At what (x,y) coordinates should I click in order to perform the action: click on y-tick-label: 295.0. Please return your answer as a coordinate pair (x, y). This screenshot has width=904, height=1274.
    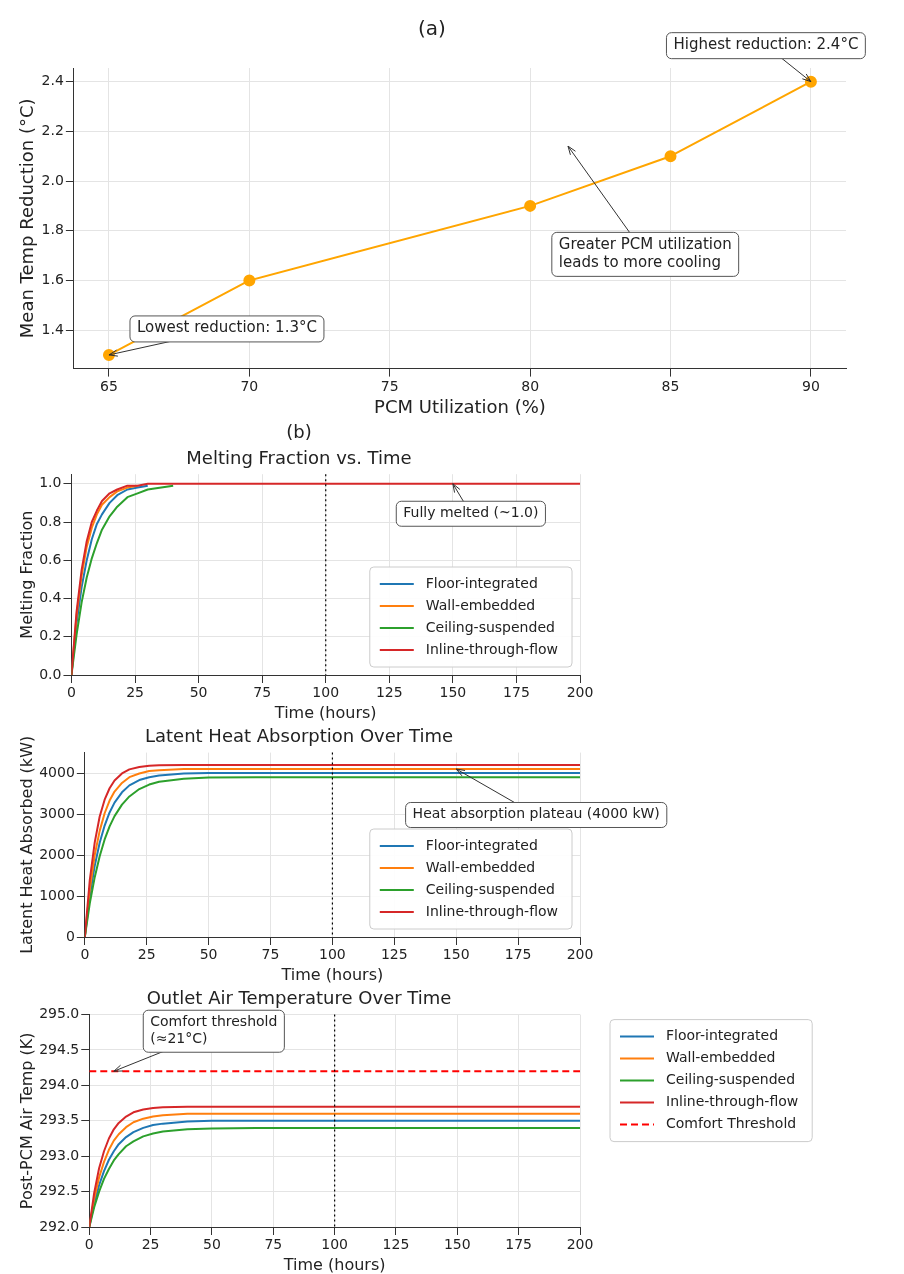
    Looking at the image, I should click on (59, 1013).